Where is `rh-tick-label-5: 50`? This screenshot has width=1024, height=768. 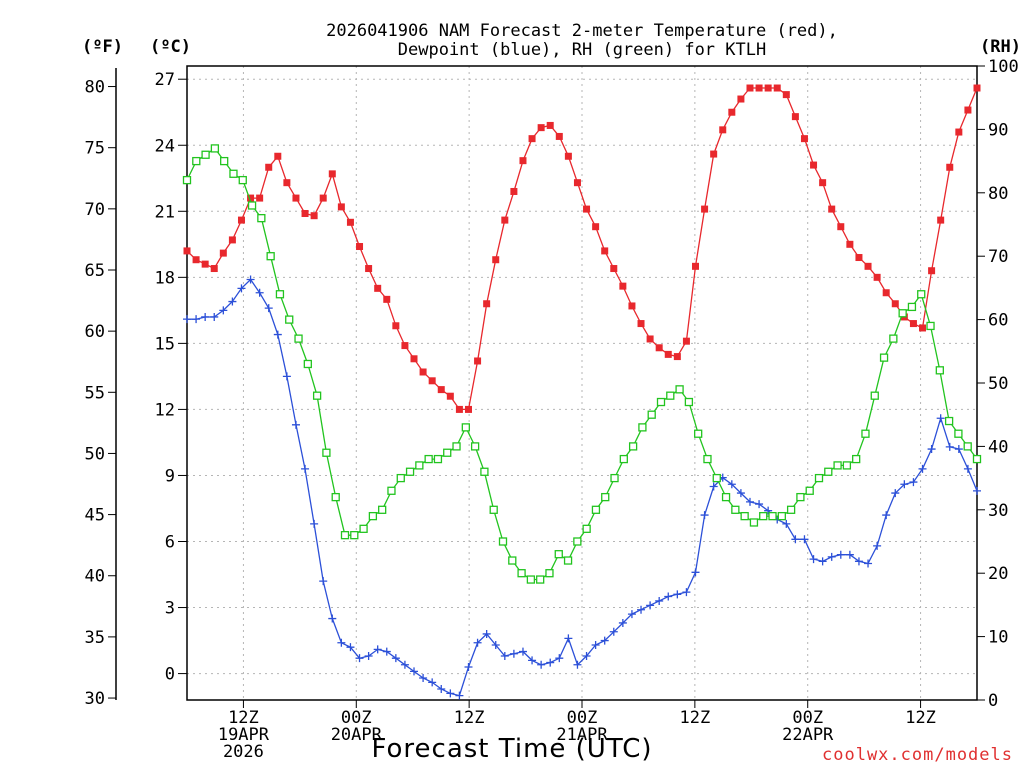 rh-tick-label-5: 50 is located at coordinates (998, 384).